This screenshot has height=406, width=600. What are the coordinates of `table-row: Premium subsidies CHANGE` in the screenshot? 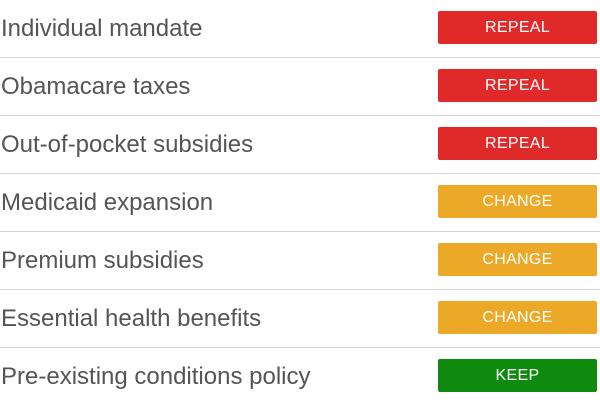 It's located at (300, 261).